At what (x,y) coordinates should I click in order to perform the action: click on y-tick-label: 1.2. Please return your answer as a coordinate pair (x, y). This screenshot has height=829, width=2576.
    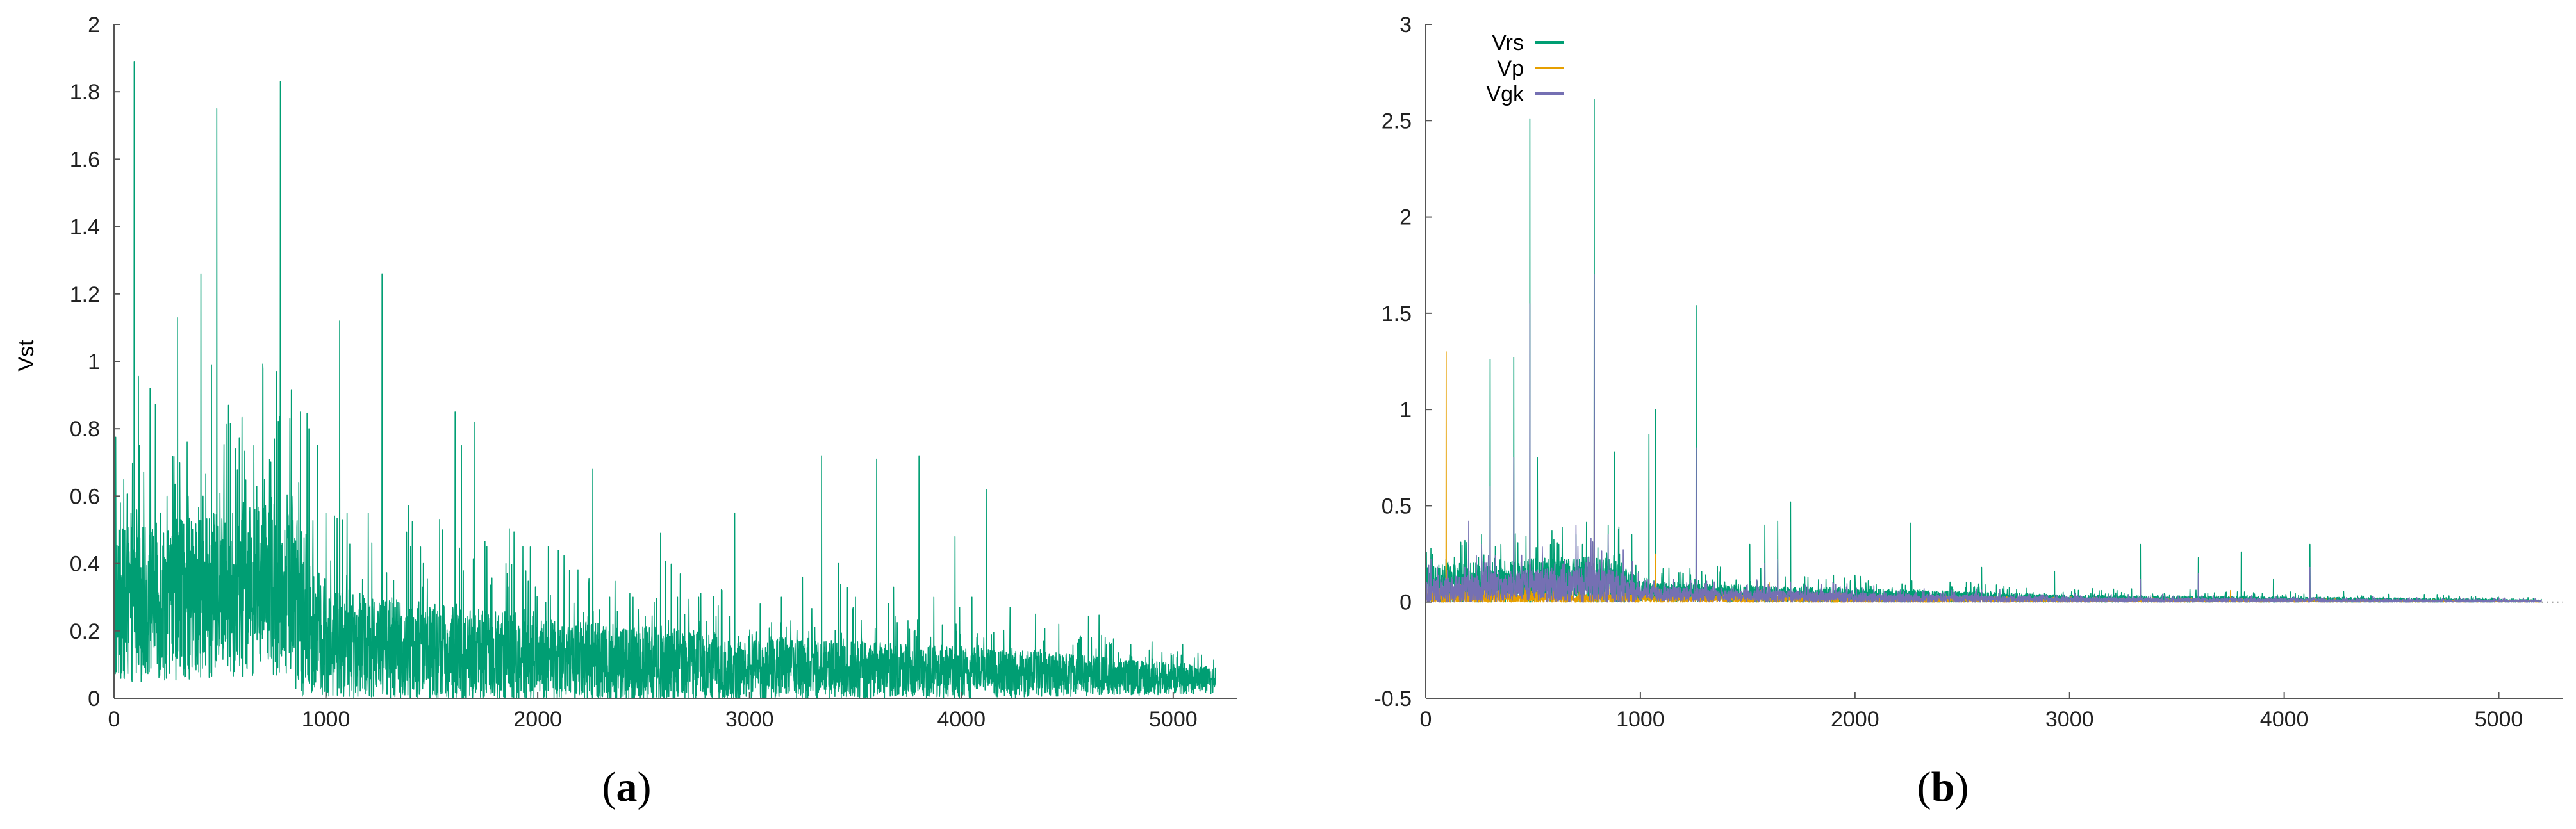
    Looking at the image, I should click on (85, 295).